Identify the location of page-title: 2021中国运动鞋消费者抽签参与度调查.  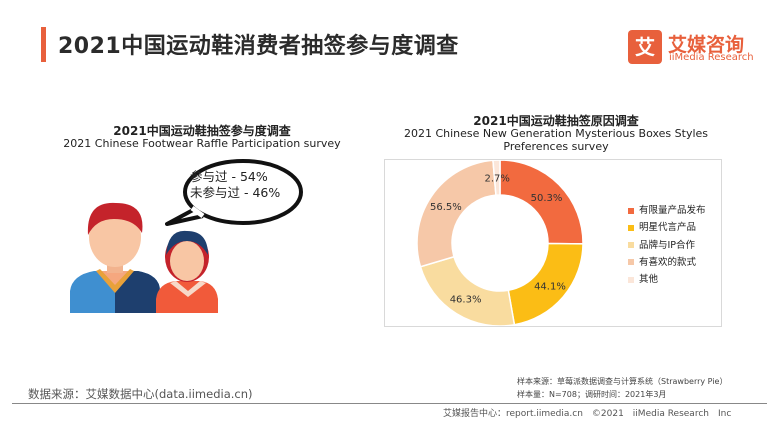
(258, 46).